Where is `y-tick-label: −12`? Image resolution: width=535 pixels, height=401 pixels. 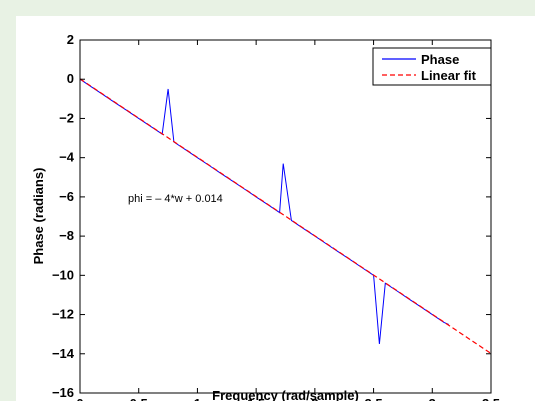 y-tick-label: −12 is located at coordinates (63, 314).